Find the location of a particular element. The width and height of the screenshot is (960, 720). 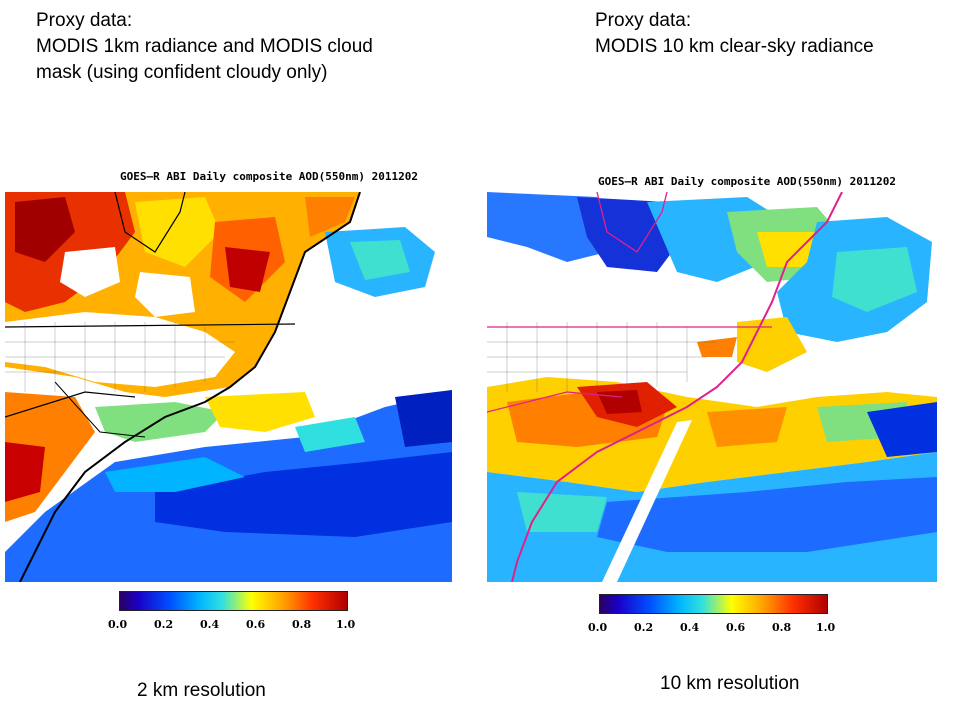

left-tick-0: 0.0 is located at coordinates (118, 624).